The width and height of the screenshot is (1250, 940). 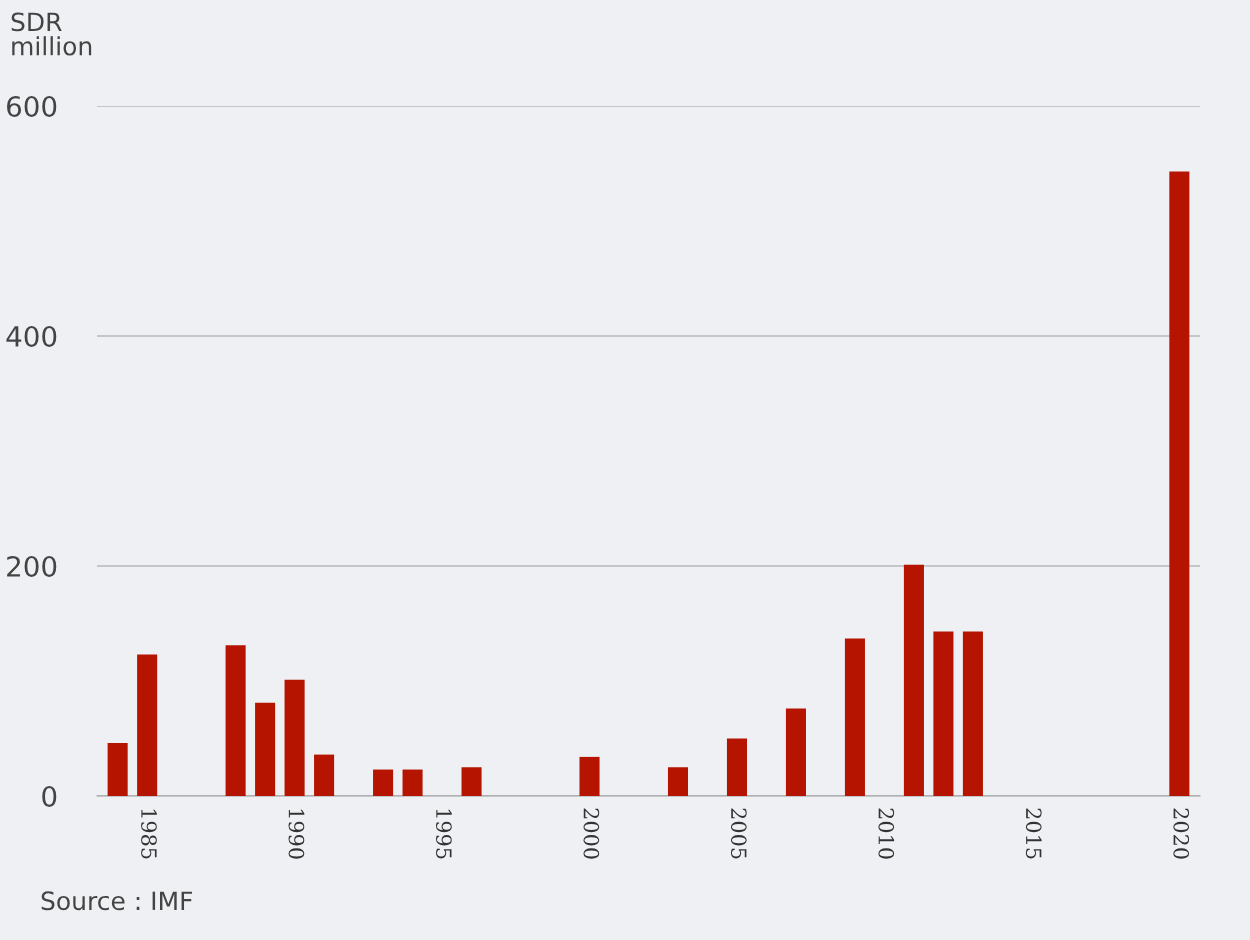 I want to click on y-tick-label: 600, so click(x=32, y=106).